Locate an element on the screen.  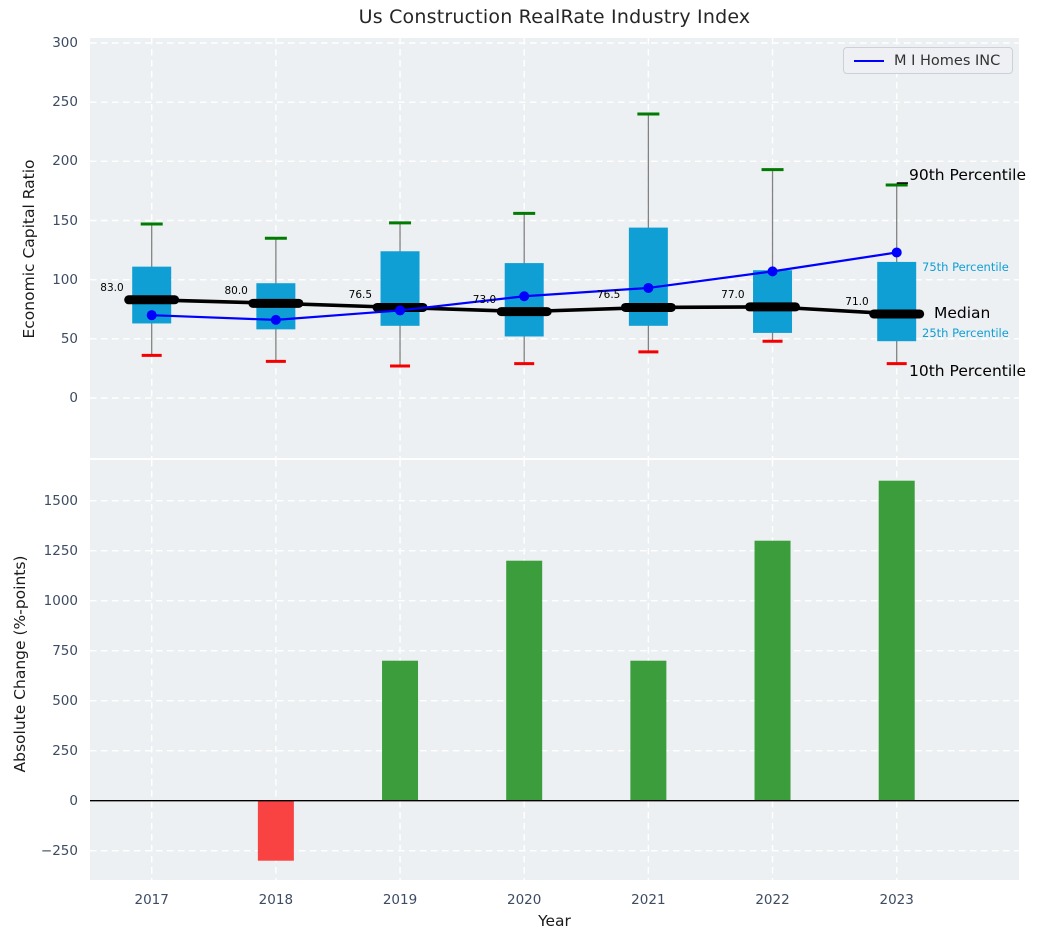
bottom-y-tick-label: 1500 is located at coordinates (60, 500).